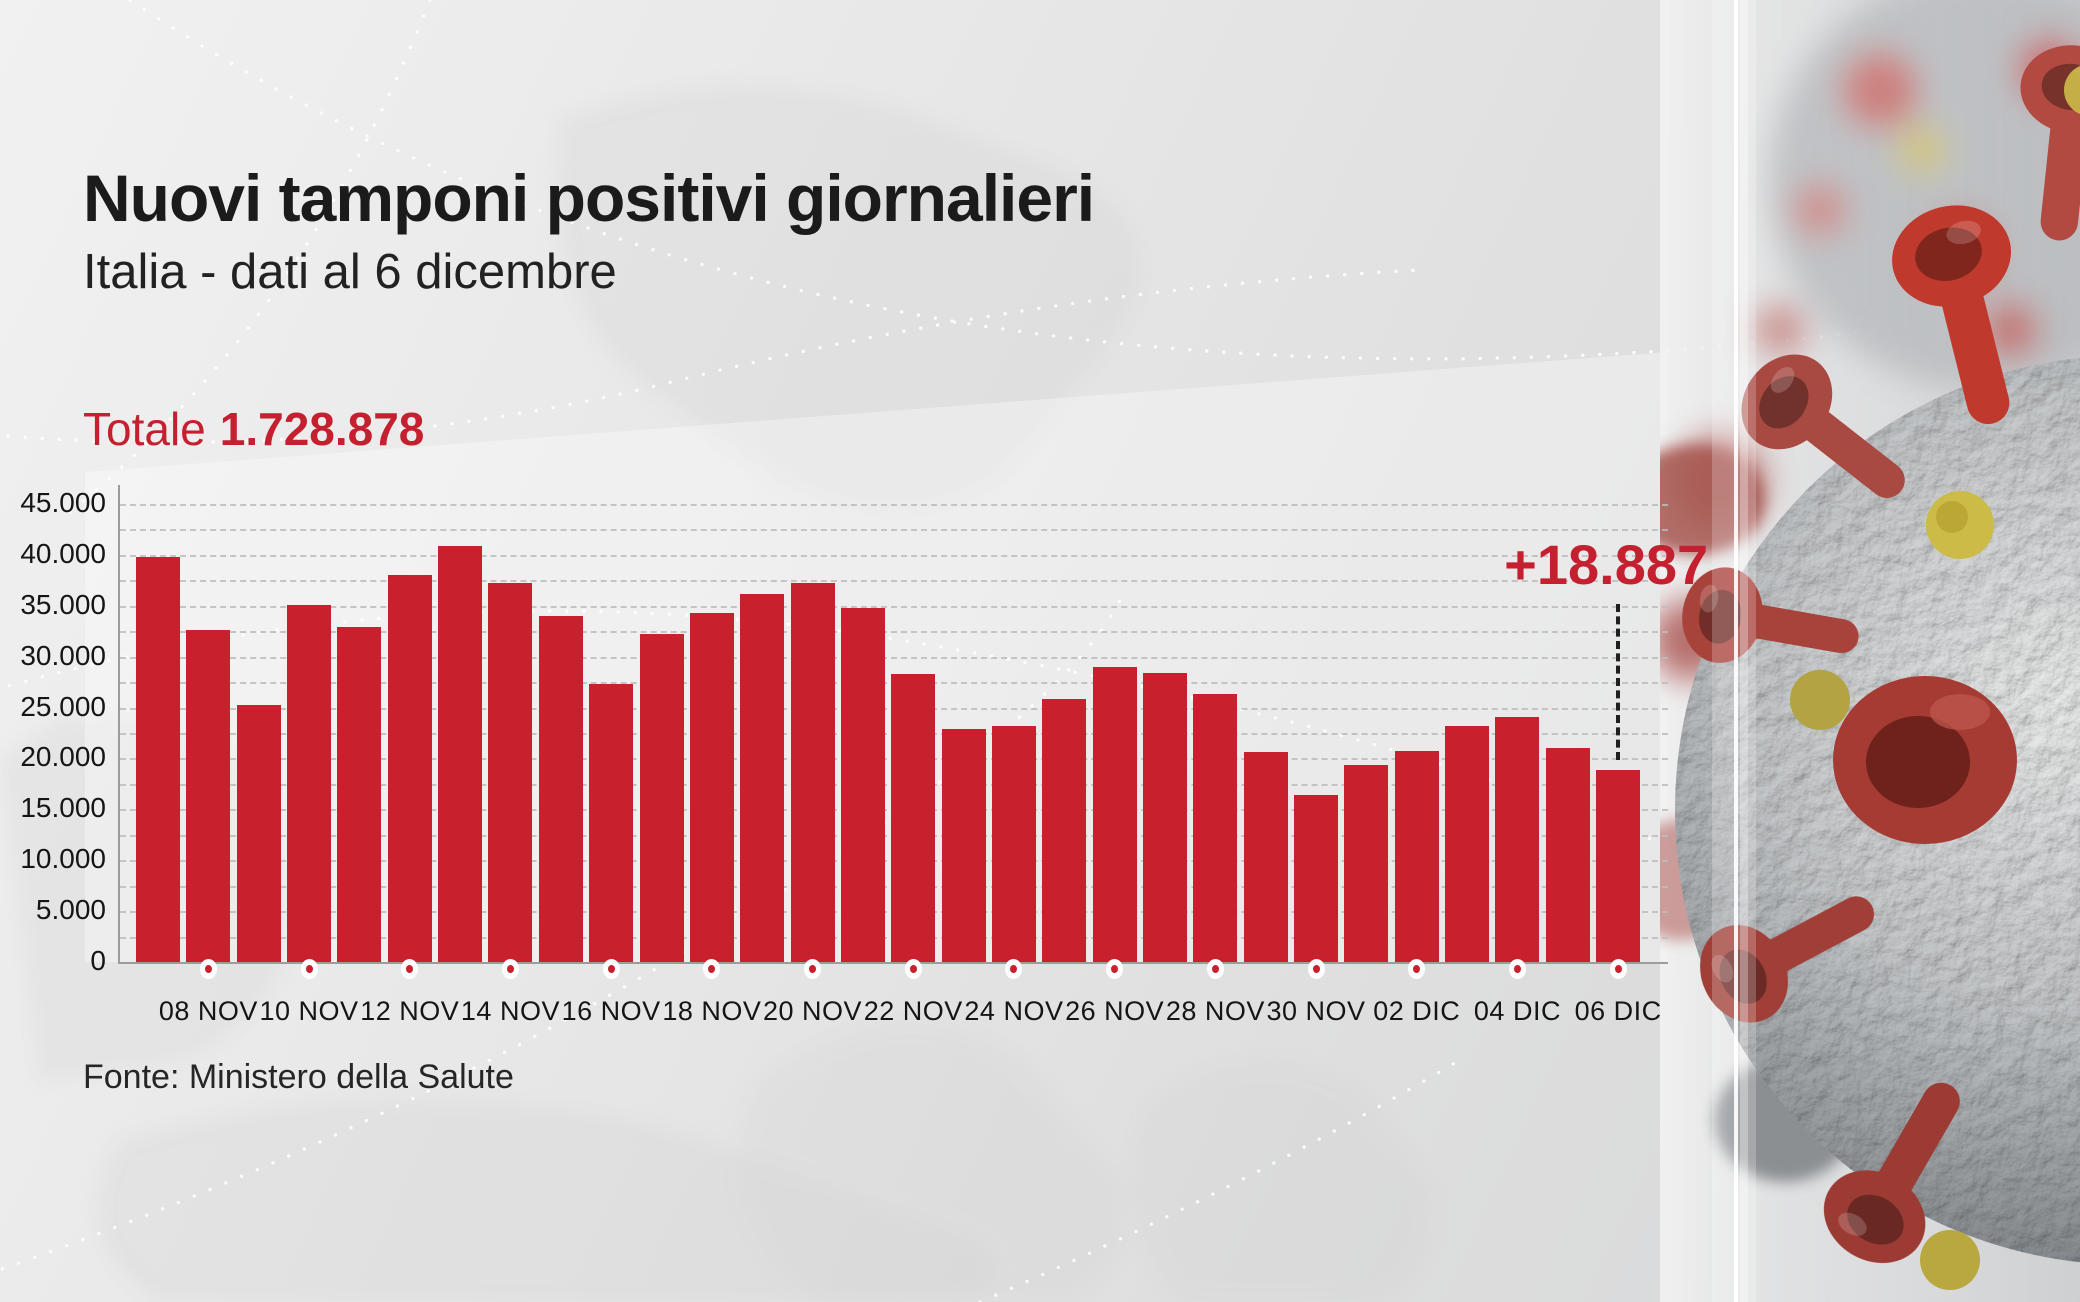 The image size is (2080, 1302). Describe the element at coordinates (1925, 760) in the screenshot. I see `virus-spike-front` at that location.